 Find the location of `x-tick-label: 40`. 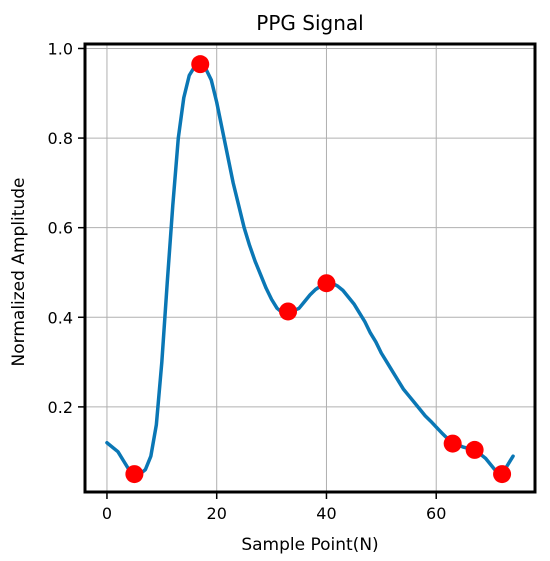

x-tick-label: 40 is located at coordinates (326, 513).